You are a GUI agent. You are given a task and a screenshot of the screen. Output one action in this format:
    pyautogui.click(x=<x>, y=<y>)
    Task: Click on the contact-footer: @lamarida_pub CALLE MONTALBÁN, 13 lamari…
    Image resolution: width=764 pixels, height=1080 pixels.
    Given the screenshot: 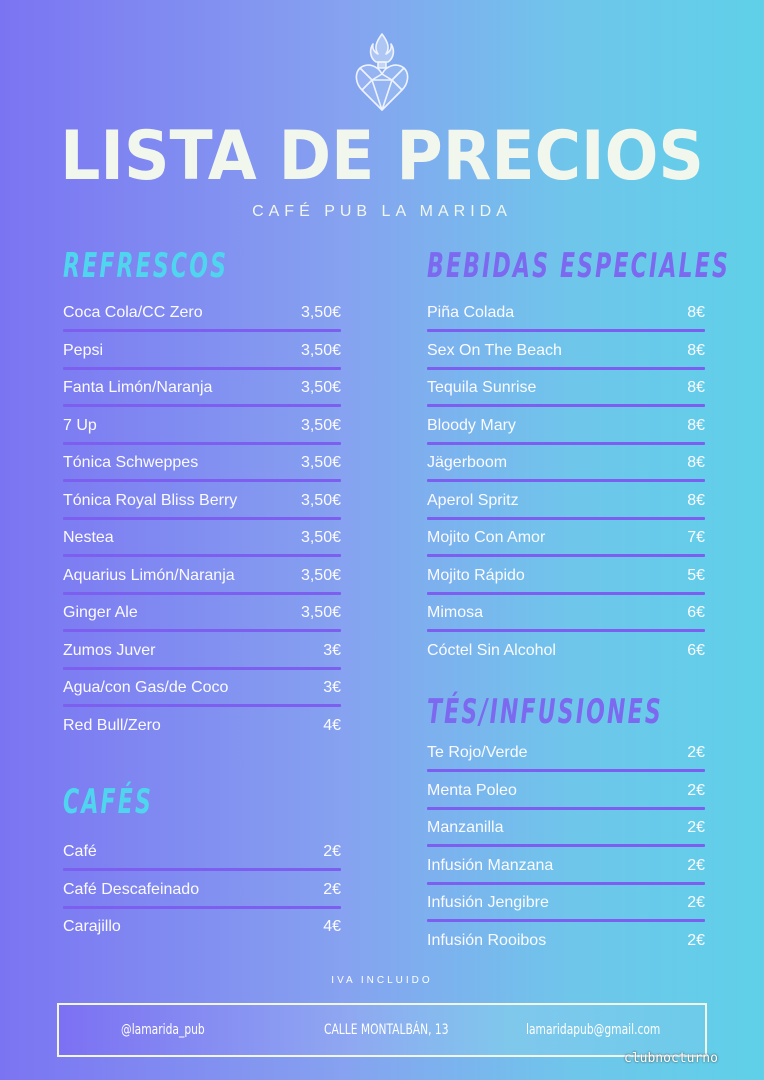 What is the action you would take?
    pyautogui.click(x=382, y=1030)
    